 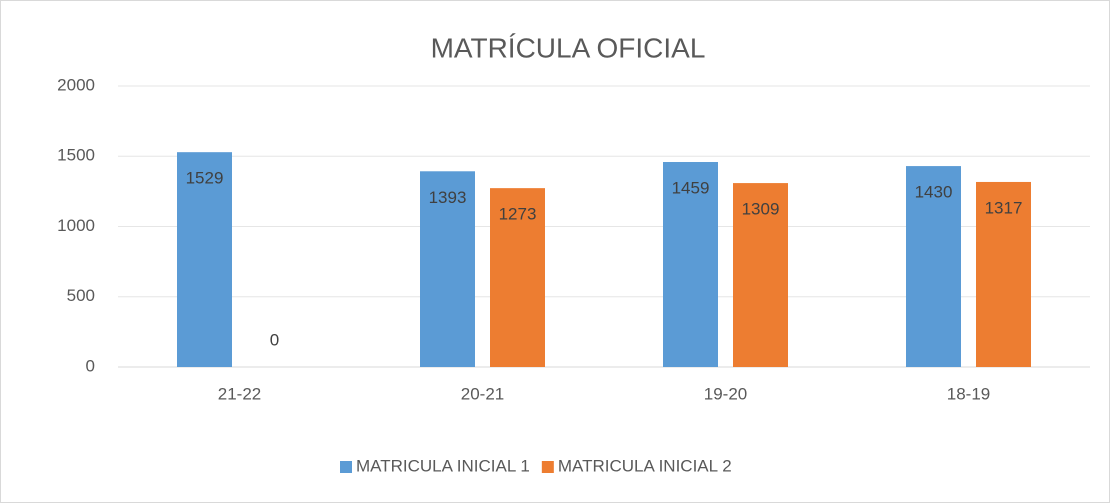 I want to click on data-label: 1459, so click(x=691, y=187).